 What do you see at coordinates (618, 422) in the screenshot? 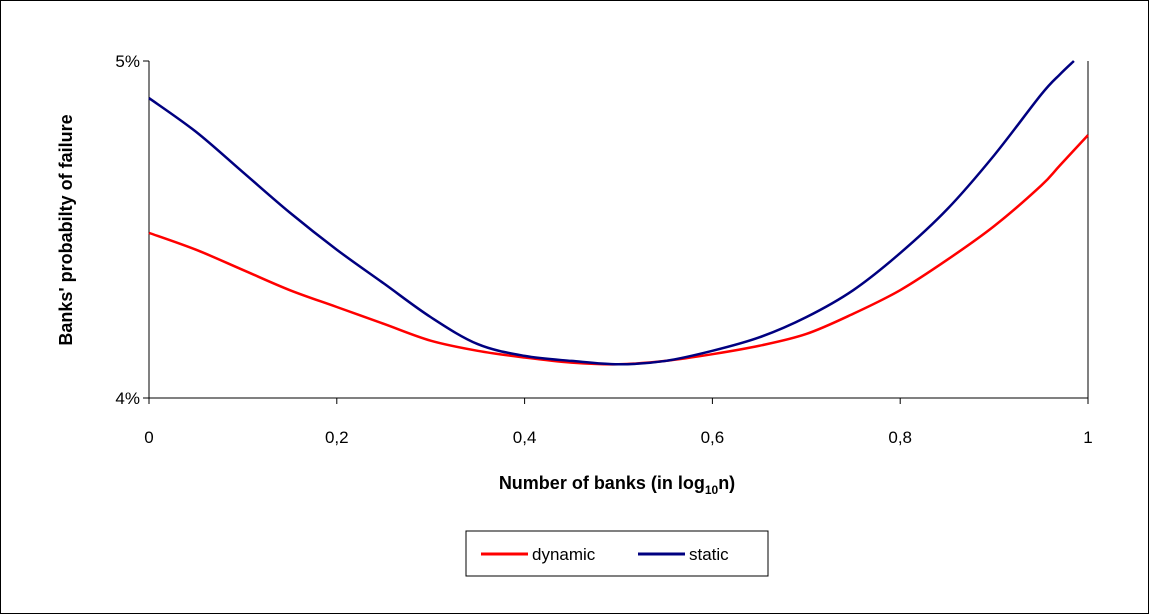
I see `x-ticks: 0 0,2 0,4 0,6 0,8 1` at bounding box center [618, 422].